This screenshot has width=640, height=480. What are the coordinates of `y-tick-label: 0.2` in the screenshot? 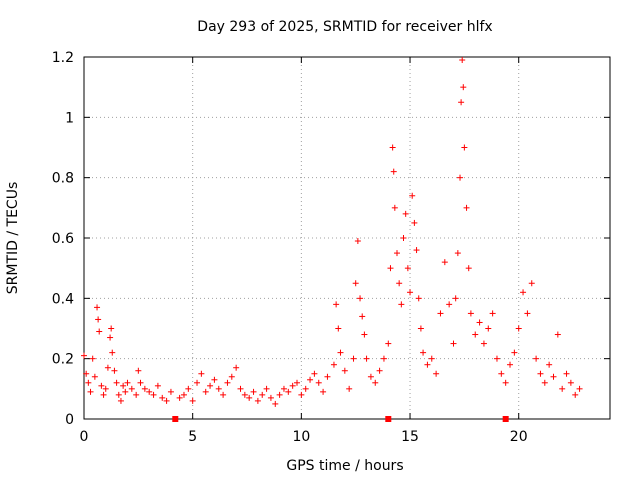 It's located at (63, 360).